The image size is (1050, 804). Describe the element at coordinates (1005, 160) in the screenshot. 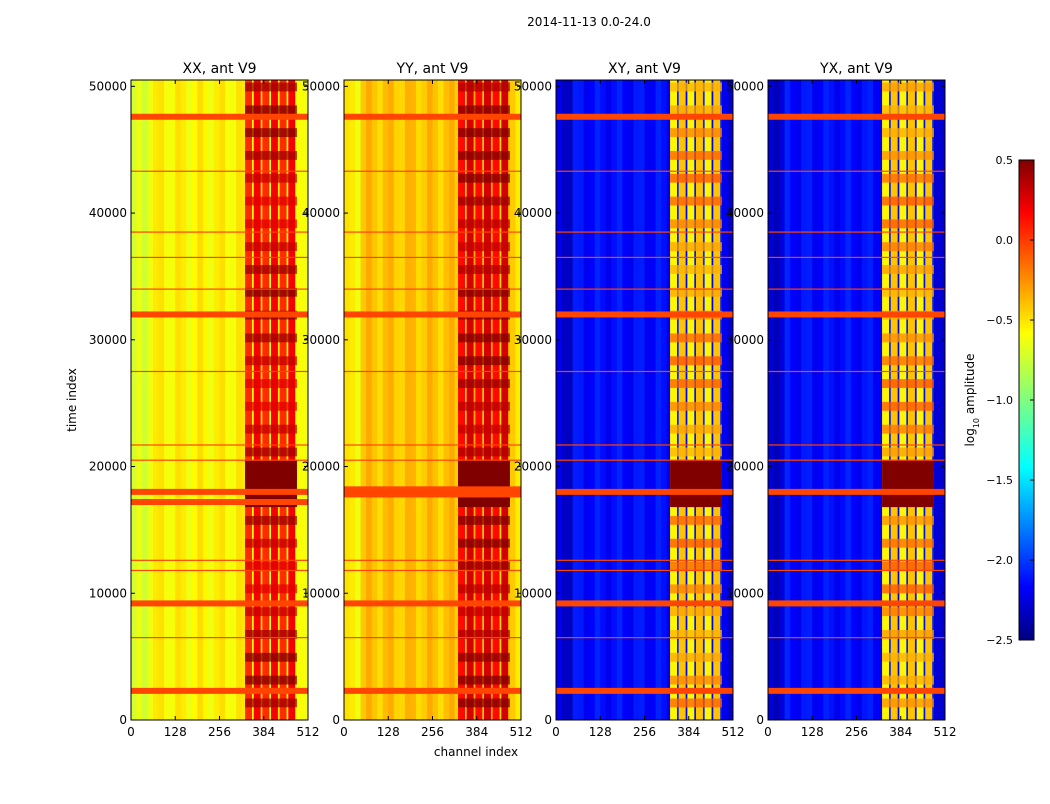

I see `colorbar-tick-label: 0.5` at that location.